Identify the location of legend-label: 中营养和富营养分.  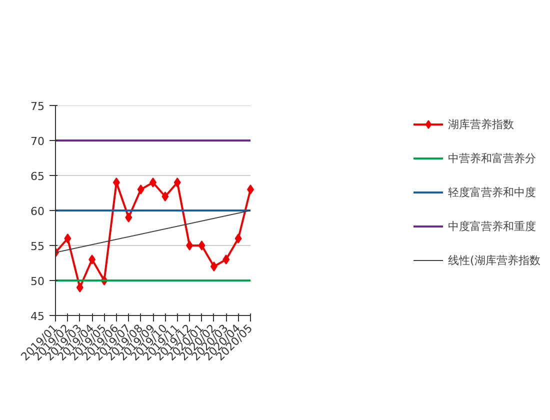
(492, 158).